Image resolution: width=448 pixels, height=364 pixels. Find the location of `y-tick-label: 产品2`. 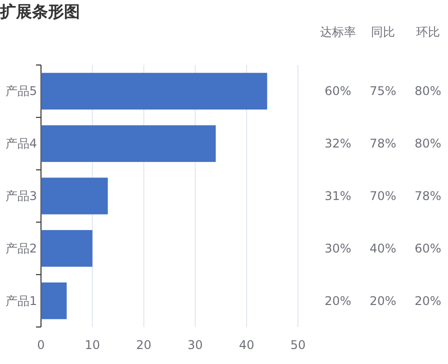

y-tick-label: 产品2 is located at coordinates (21, 248).